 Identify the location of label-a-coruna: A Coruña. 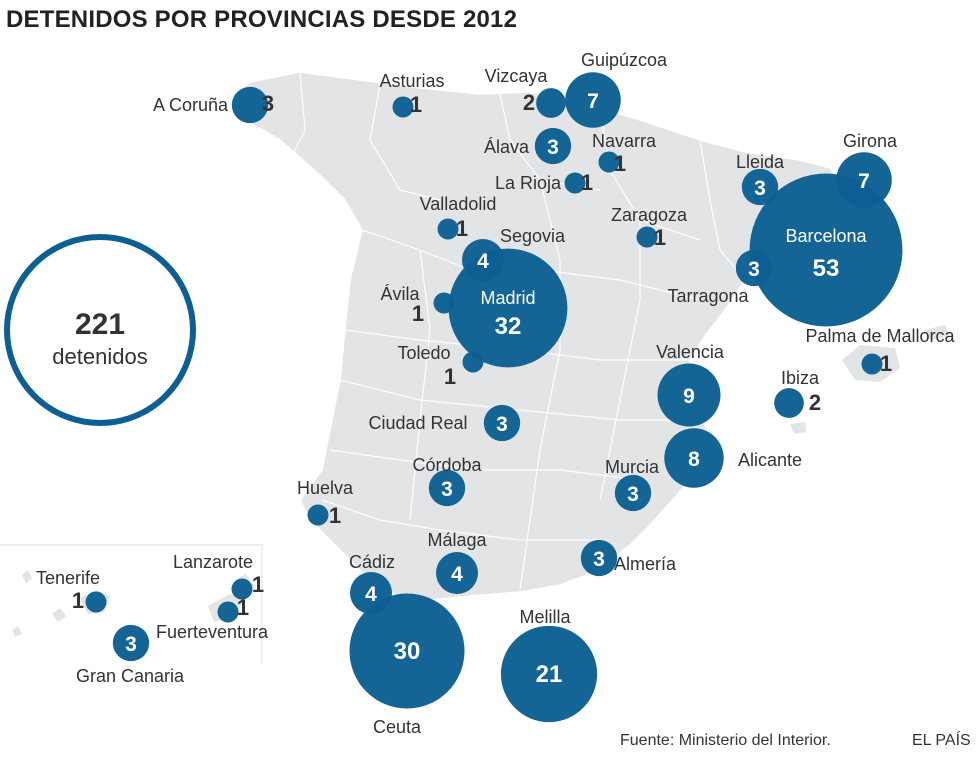
(191, 105).